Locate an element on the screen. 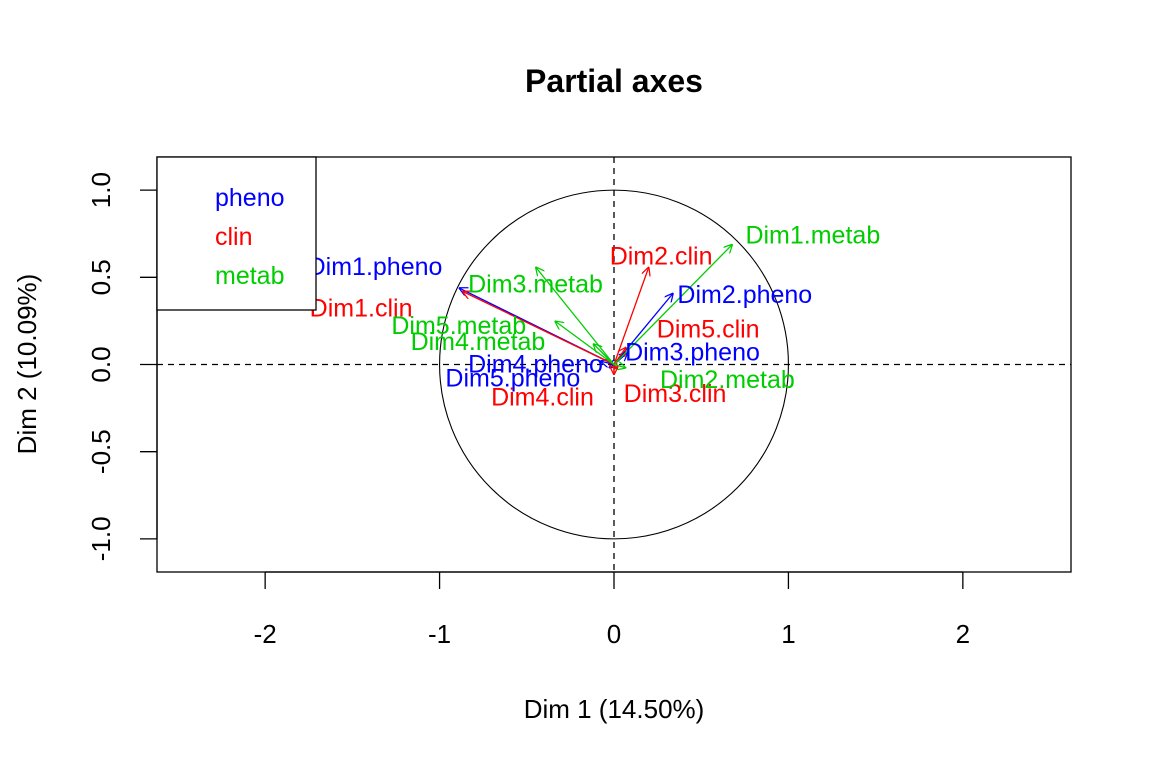 This screenshot has height=768, width=1152. x-tick-label: 1 is located at coordinates (788, 634).